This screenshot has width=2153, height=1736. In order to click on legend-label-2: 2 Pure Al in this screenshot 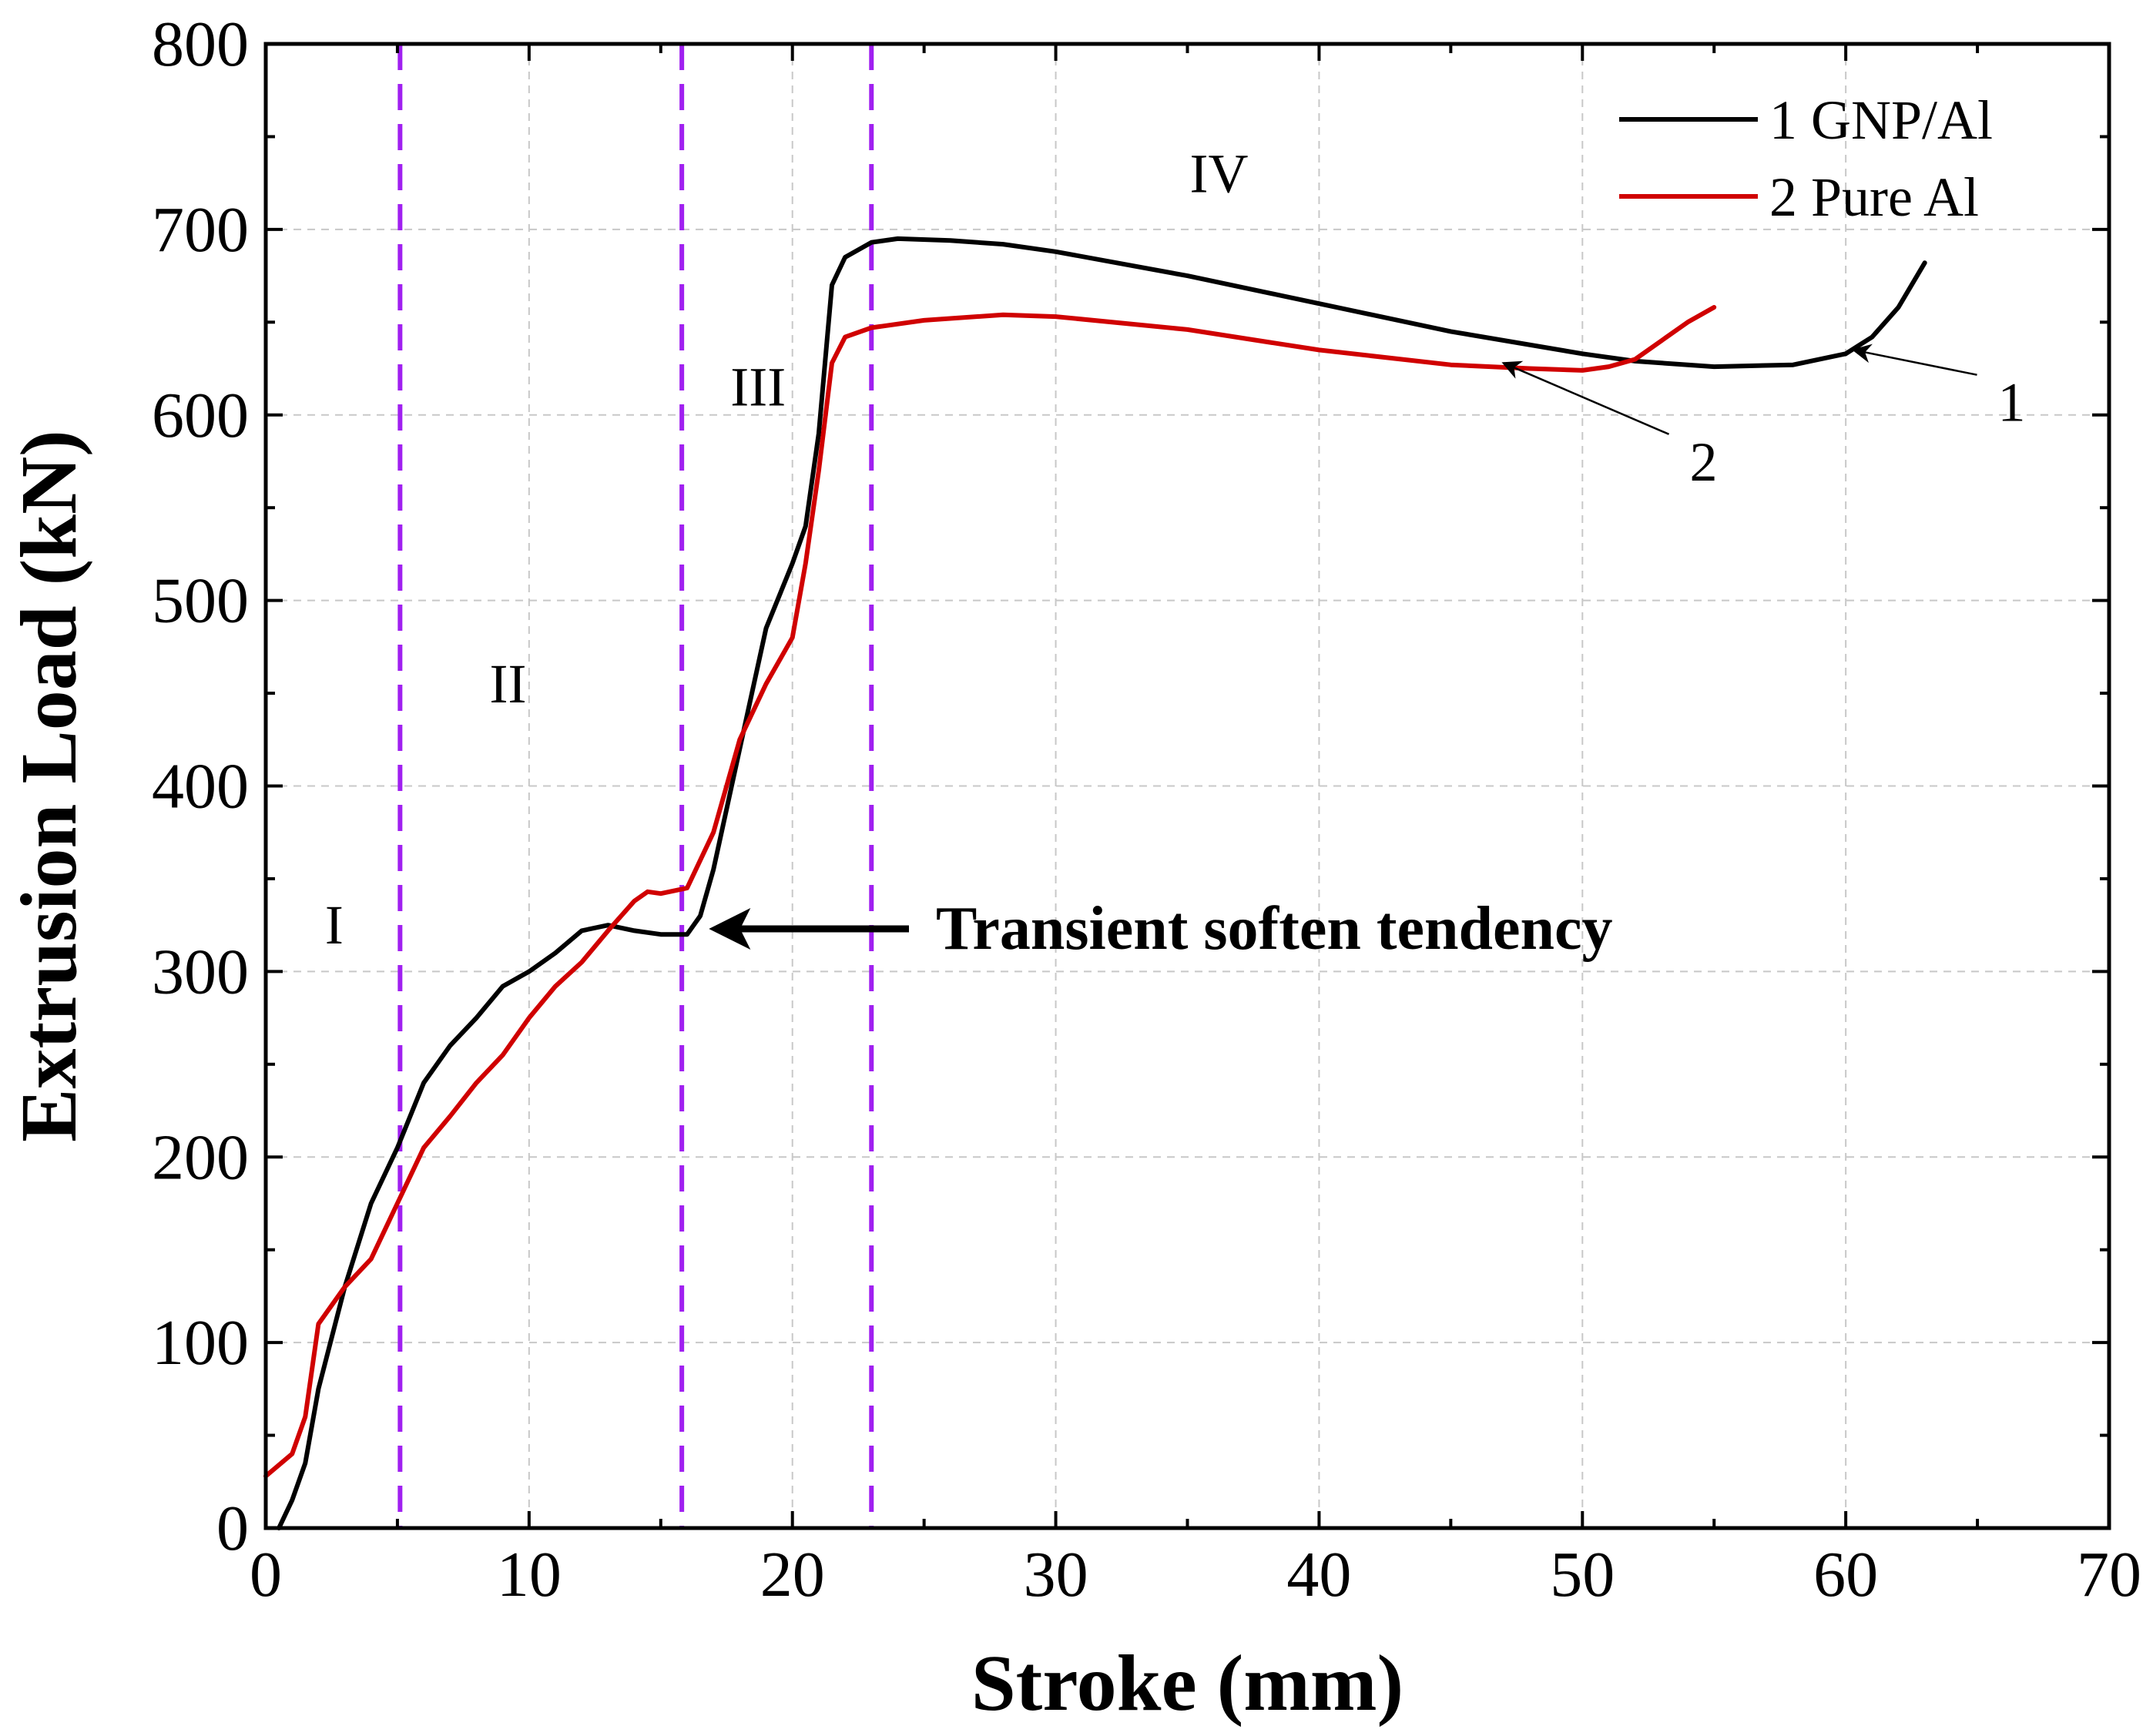, I will do `click(1874, 197)`.